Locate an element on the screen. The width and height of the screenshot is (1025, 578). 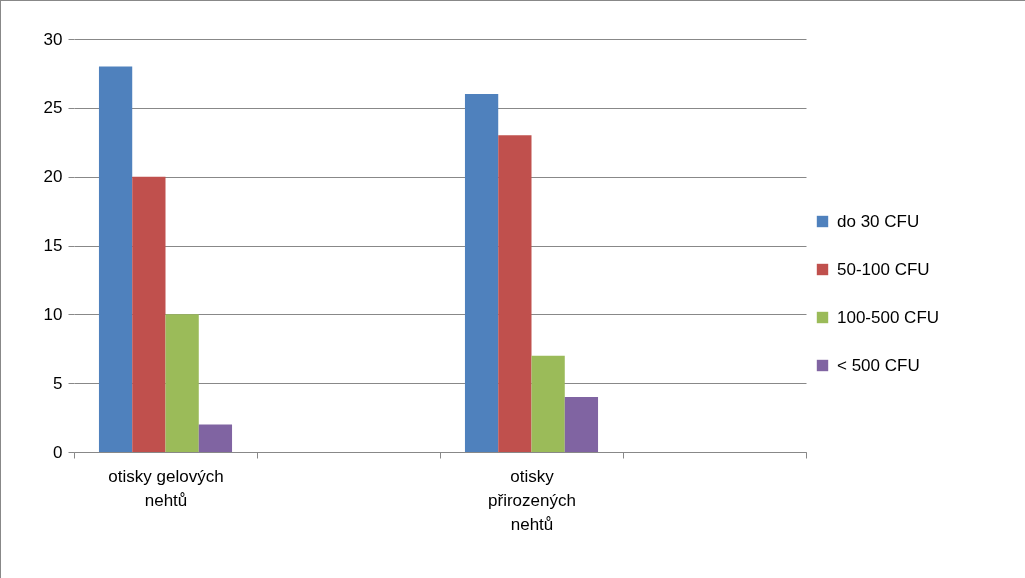
y-tick-label: 0 is located at coordinates (58, 452).